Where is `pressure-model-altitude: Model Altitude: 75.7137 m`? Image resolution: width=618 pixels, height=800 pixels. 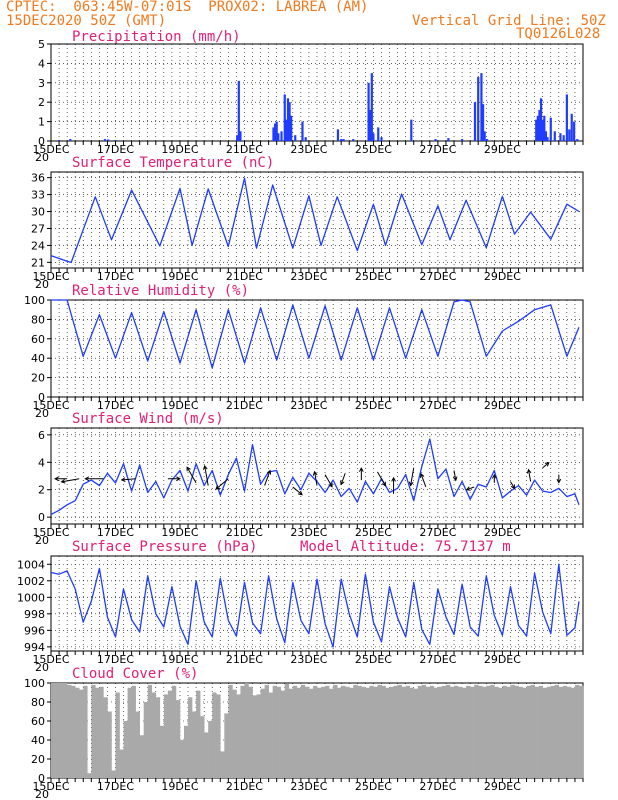 pressure-model-altitude: Model Altitude: 75.7137 m is located at coordinates (405, 547).